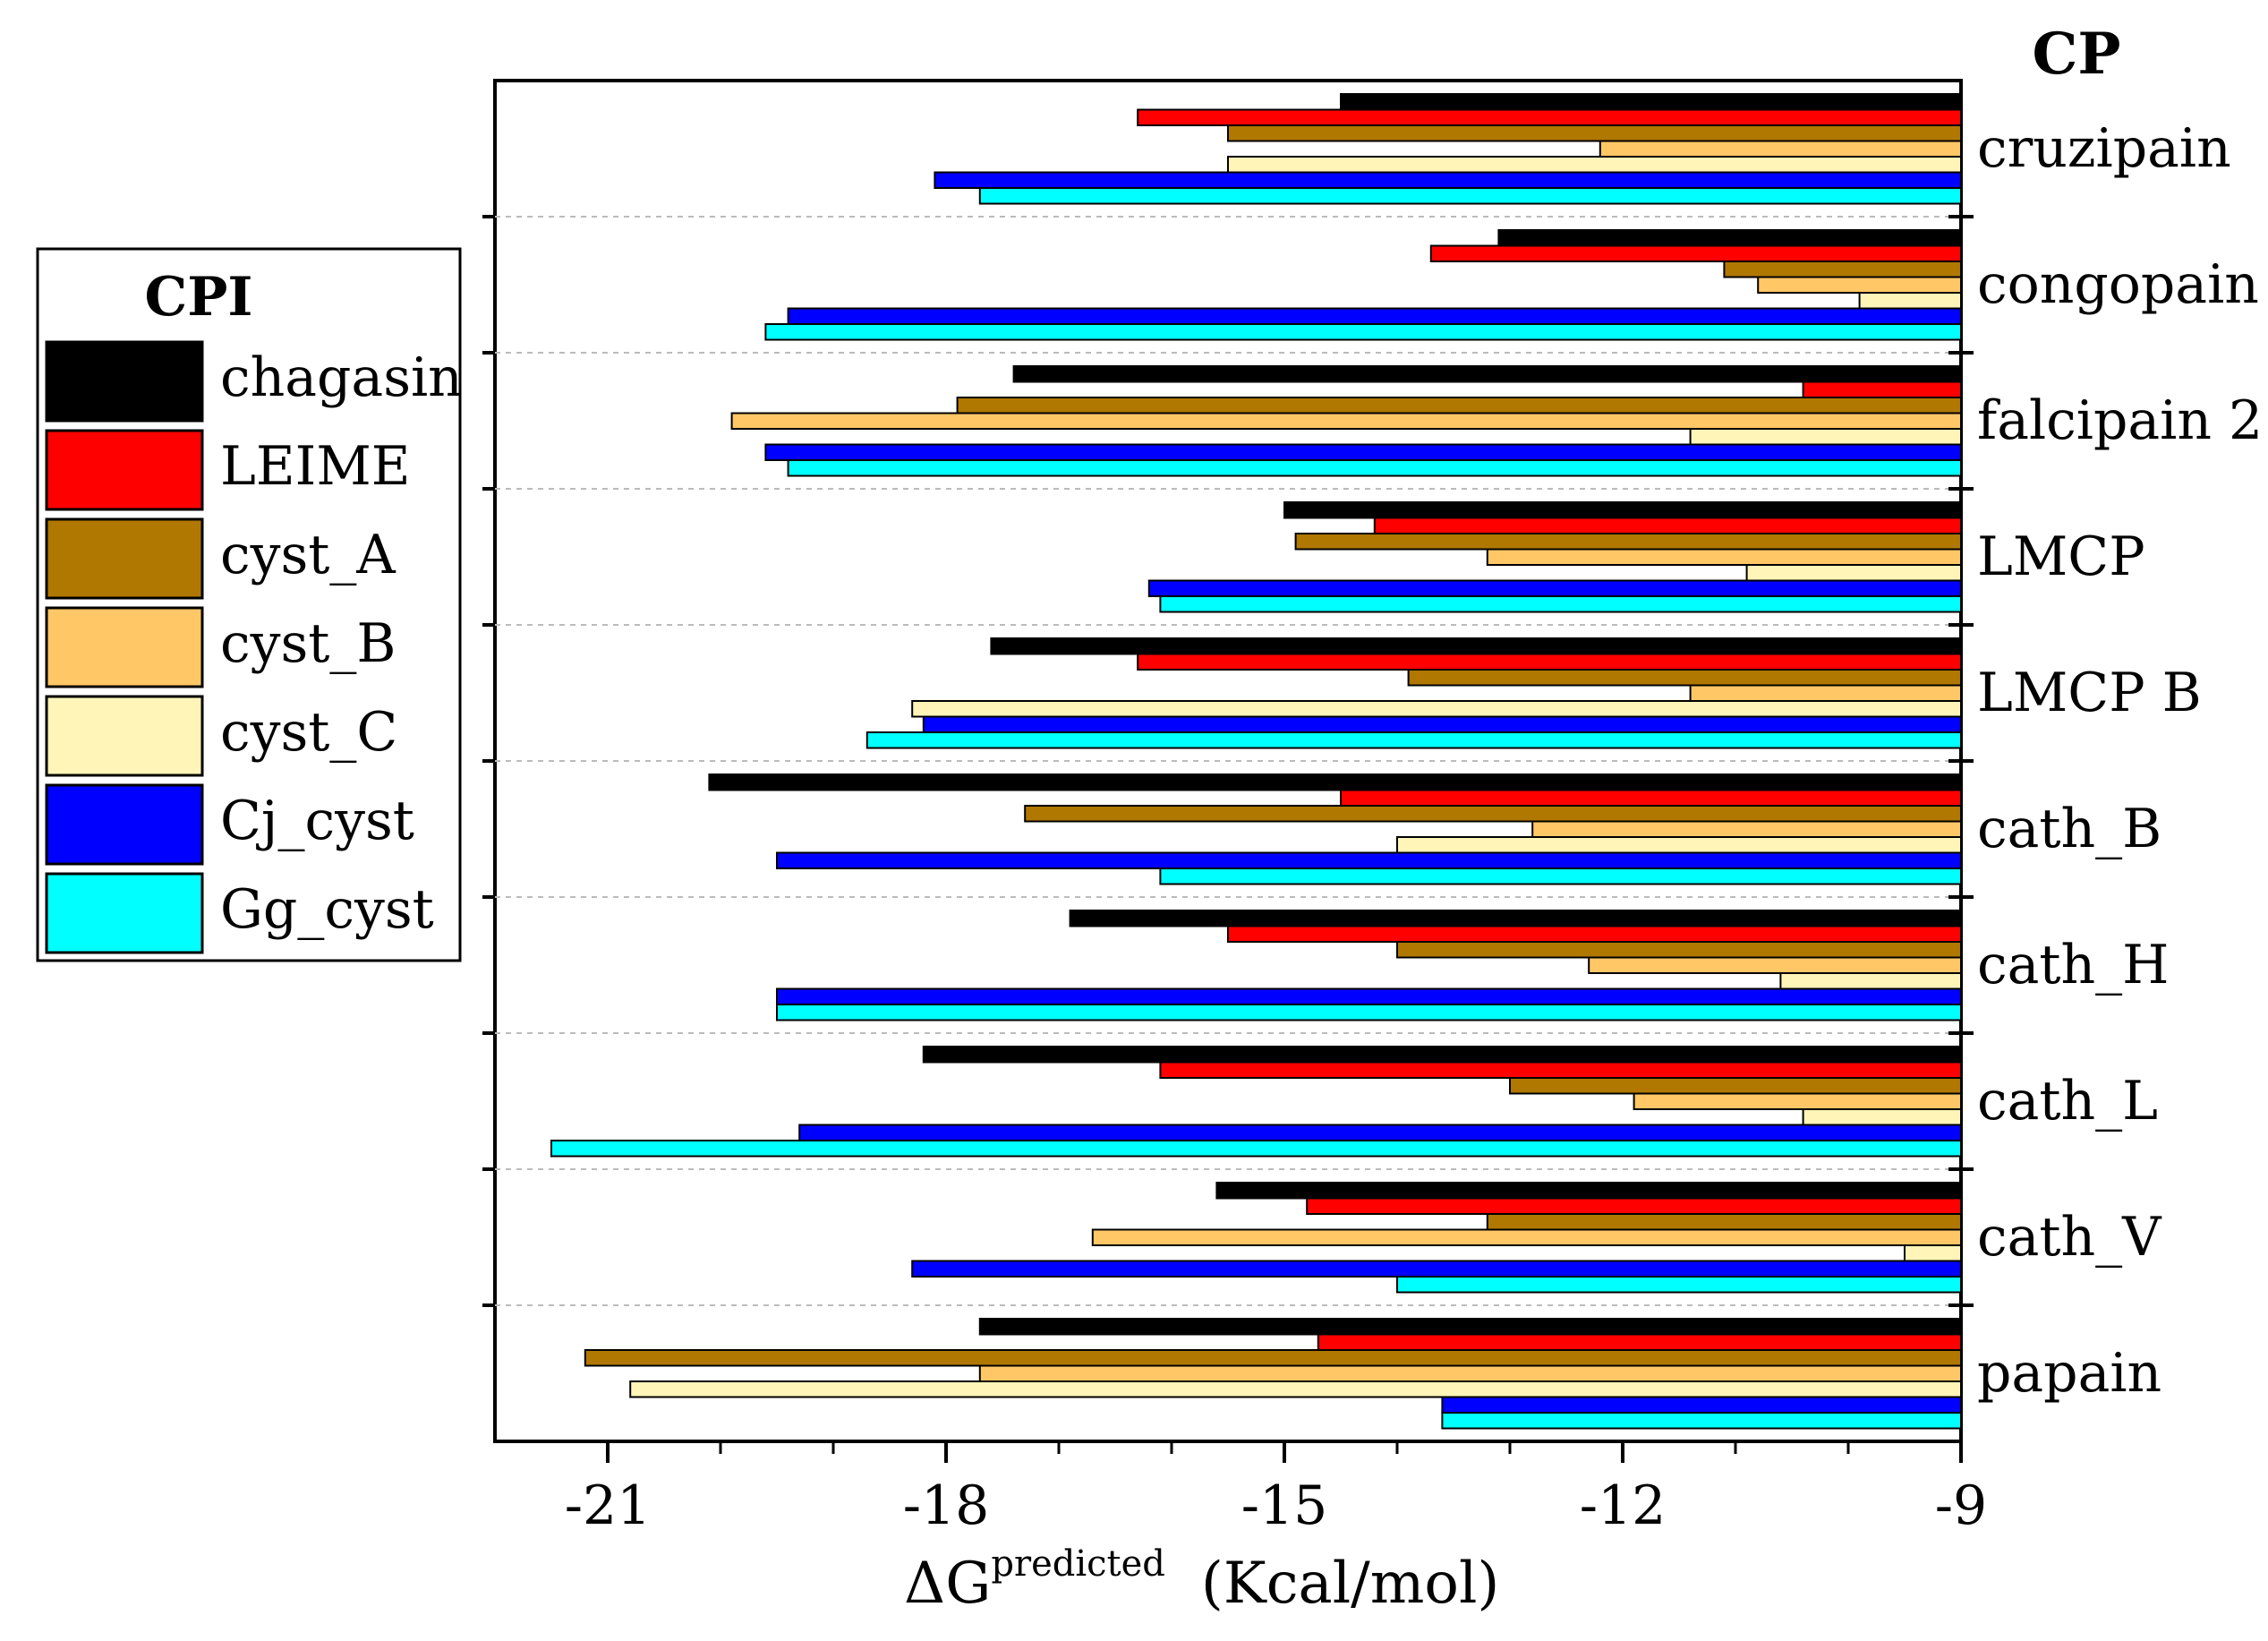 This screenshot has height=1641, width=2268. I want to click on legend-label: chagasin, so click(342, 378).